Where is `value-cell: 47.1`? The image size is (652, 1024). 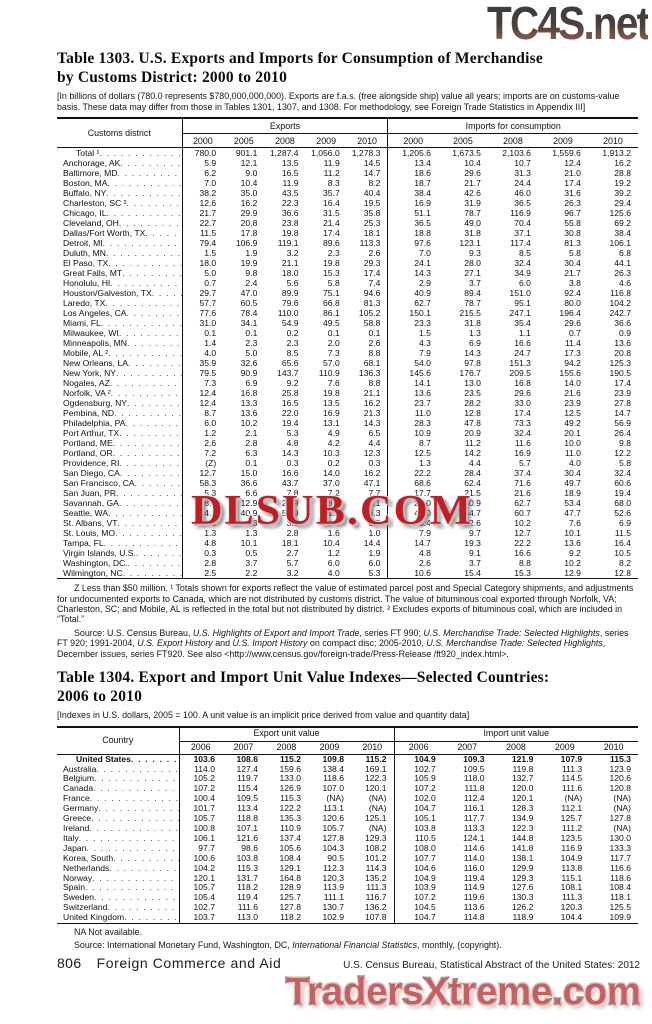 value-cell: 47.1 is located at coordinates (372, 483).